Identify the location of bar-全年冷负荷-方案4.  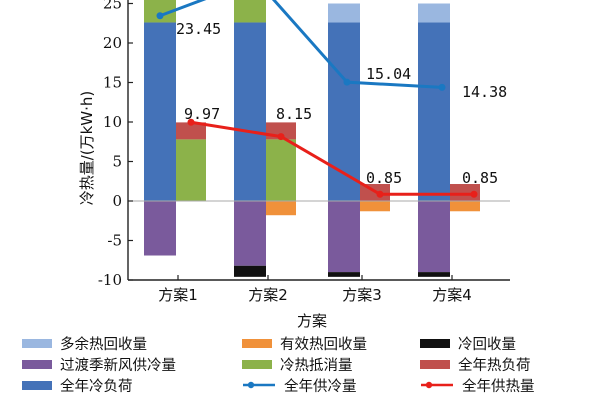
(434, 112).